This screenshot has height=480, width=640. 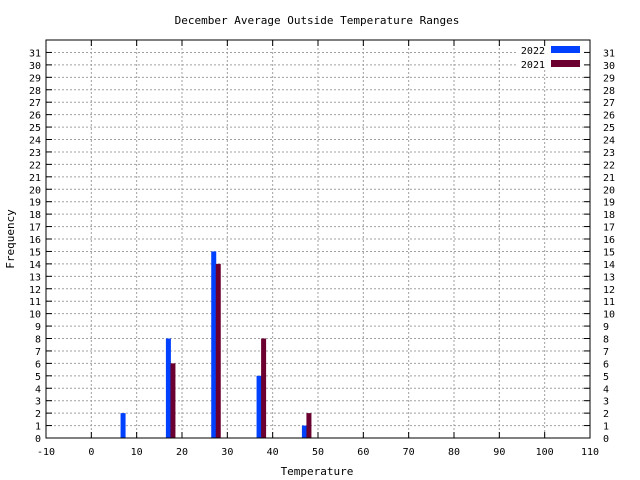 I want to click on y-tick-label: 5, so click(x=38, y=377).